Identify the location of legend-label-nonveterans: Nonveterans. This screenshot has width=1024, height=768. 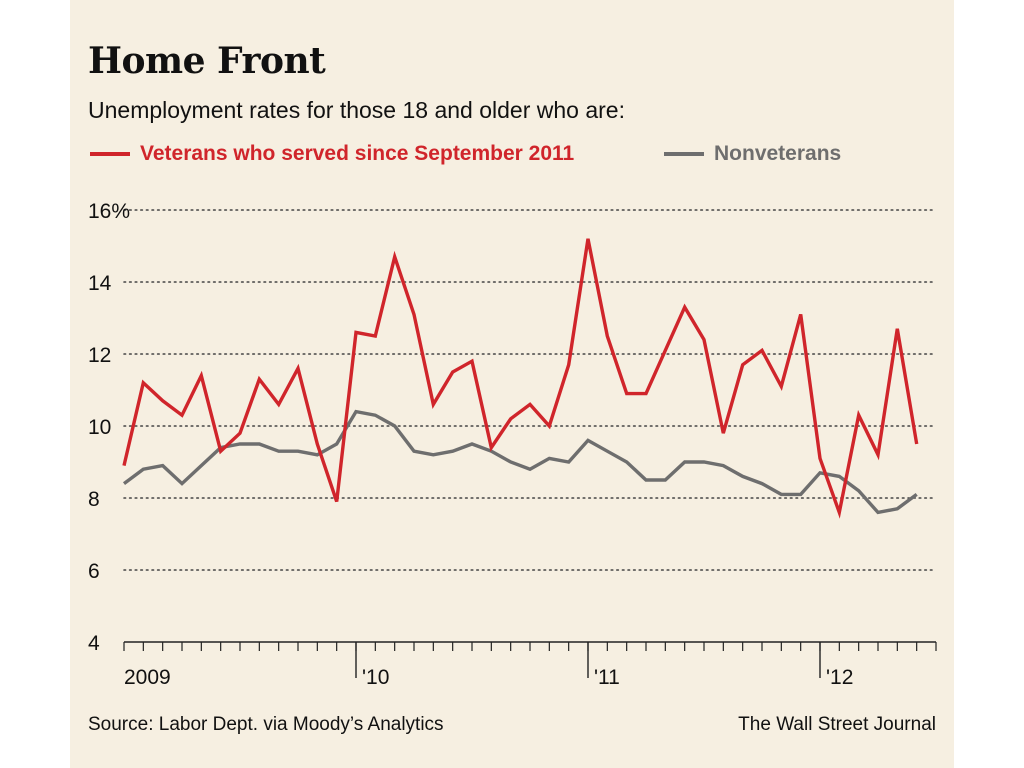
(778, 153).